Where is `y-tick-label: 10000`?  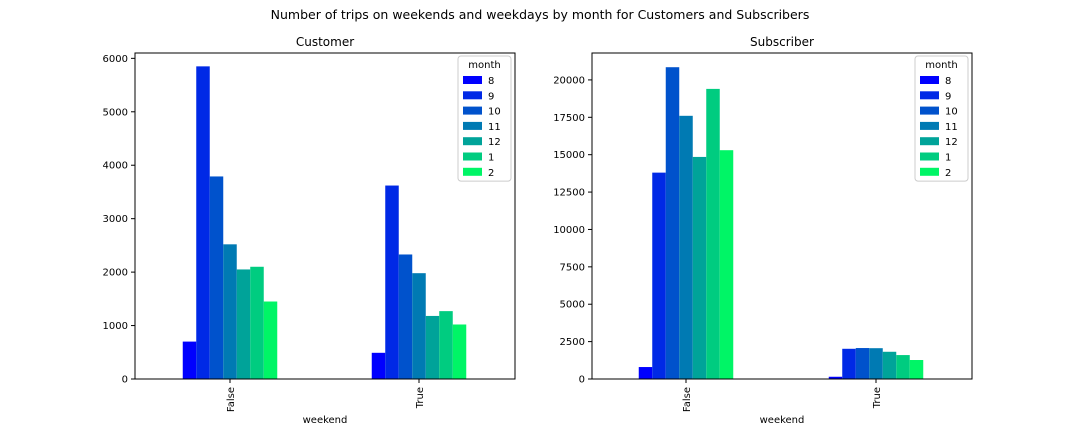
y-tick-label: 10000 is located at coordinates (569, 230).